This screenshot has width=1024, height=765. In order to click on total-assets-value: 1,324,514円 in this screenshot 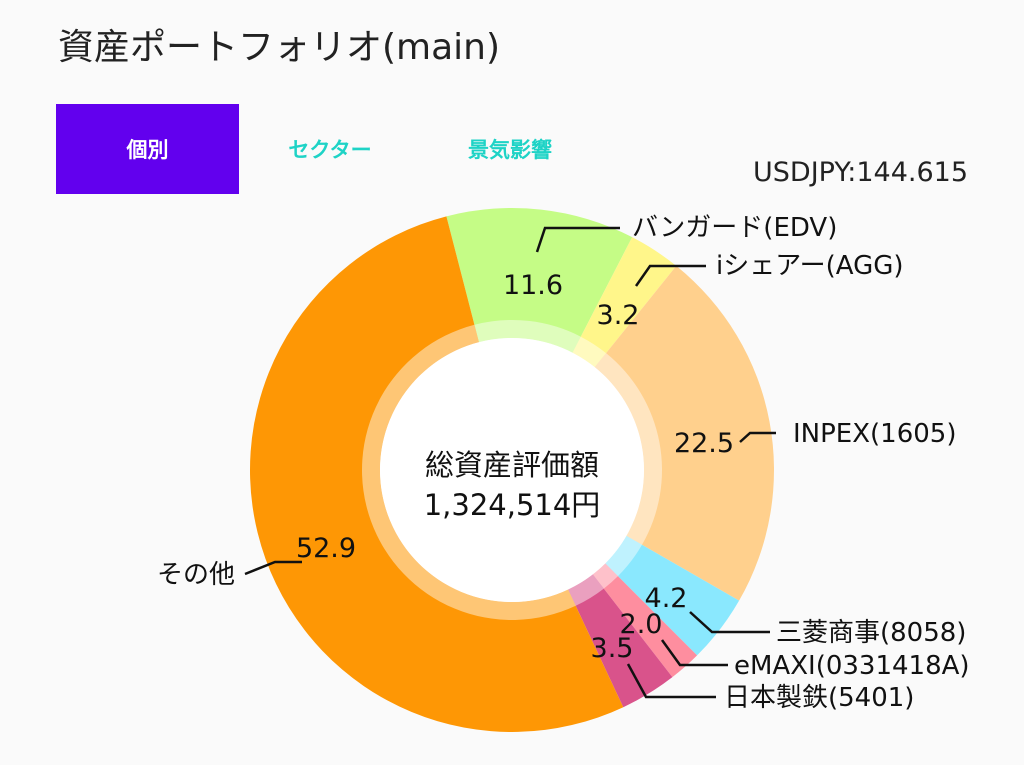, I will do `click(512, 505)`.